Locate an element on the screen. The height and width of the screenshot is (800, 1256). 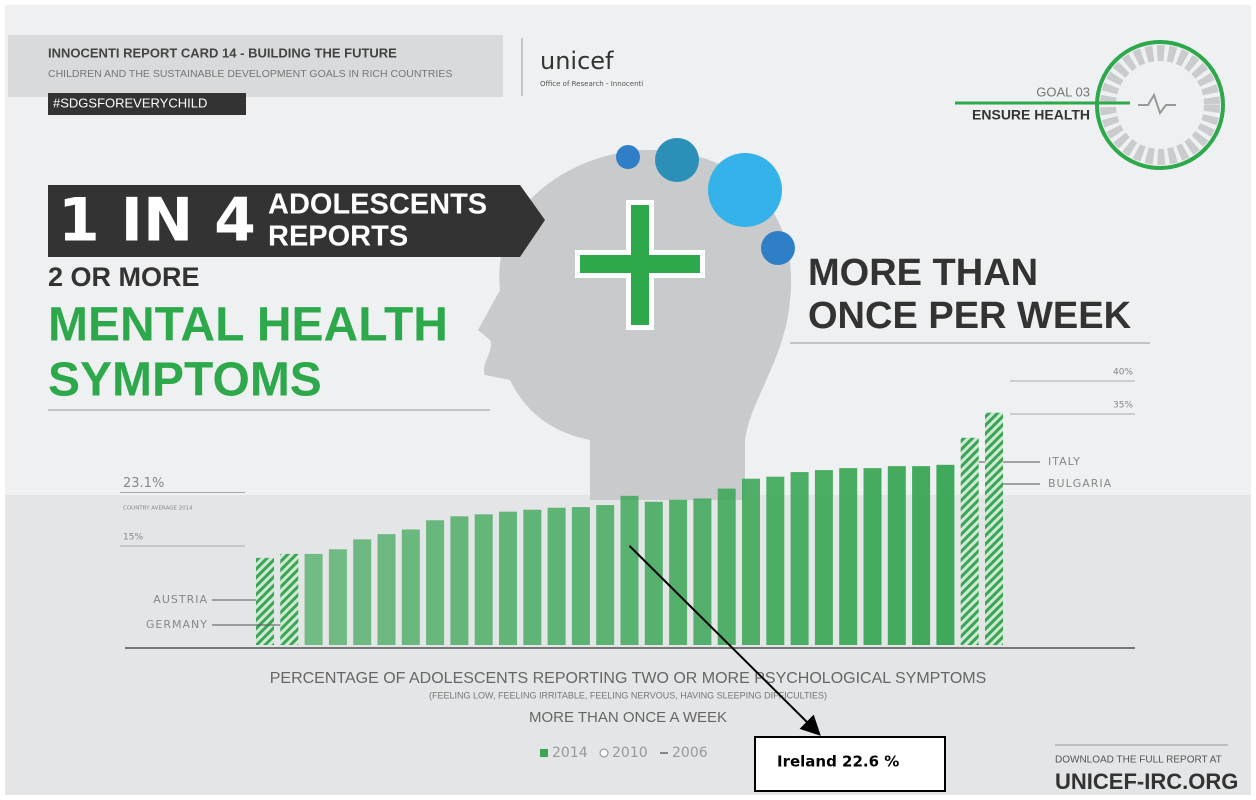
y-tick-label: 35% is located at coordinates (1123, 406).